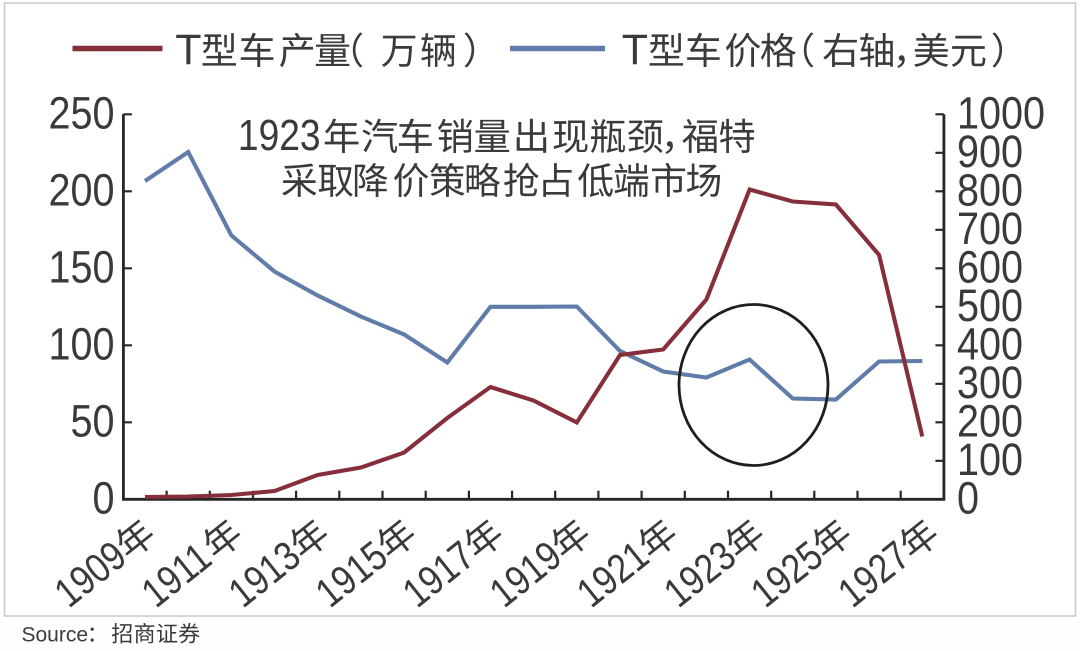 The image size is (1080, 651). I want to click on svg-text: 1000, so click(1001, 113).